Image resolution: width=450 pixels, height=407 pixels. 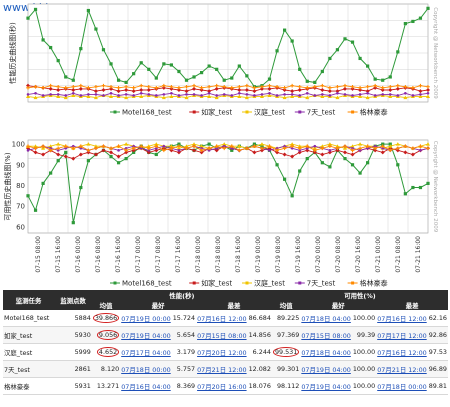 I want to click on avail-worst-value-cell: 97.53, so click(x=437, y=352).